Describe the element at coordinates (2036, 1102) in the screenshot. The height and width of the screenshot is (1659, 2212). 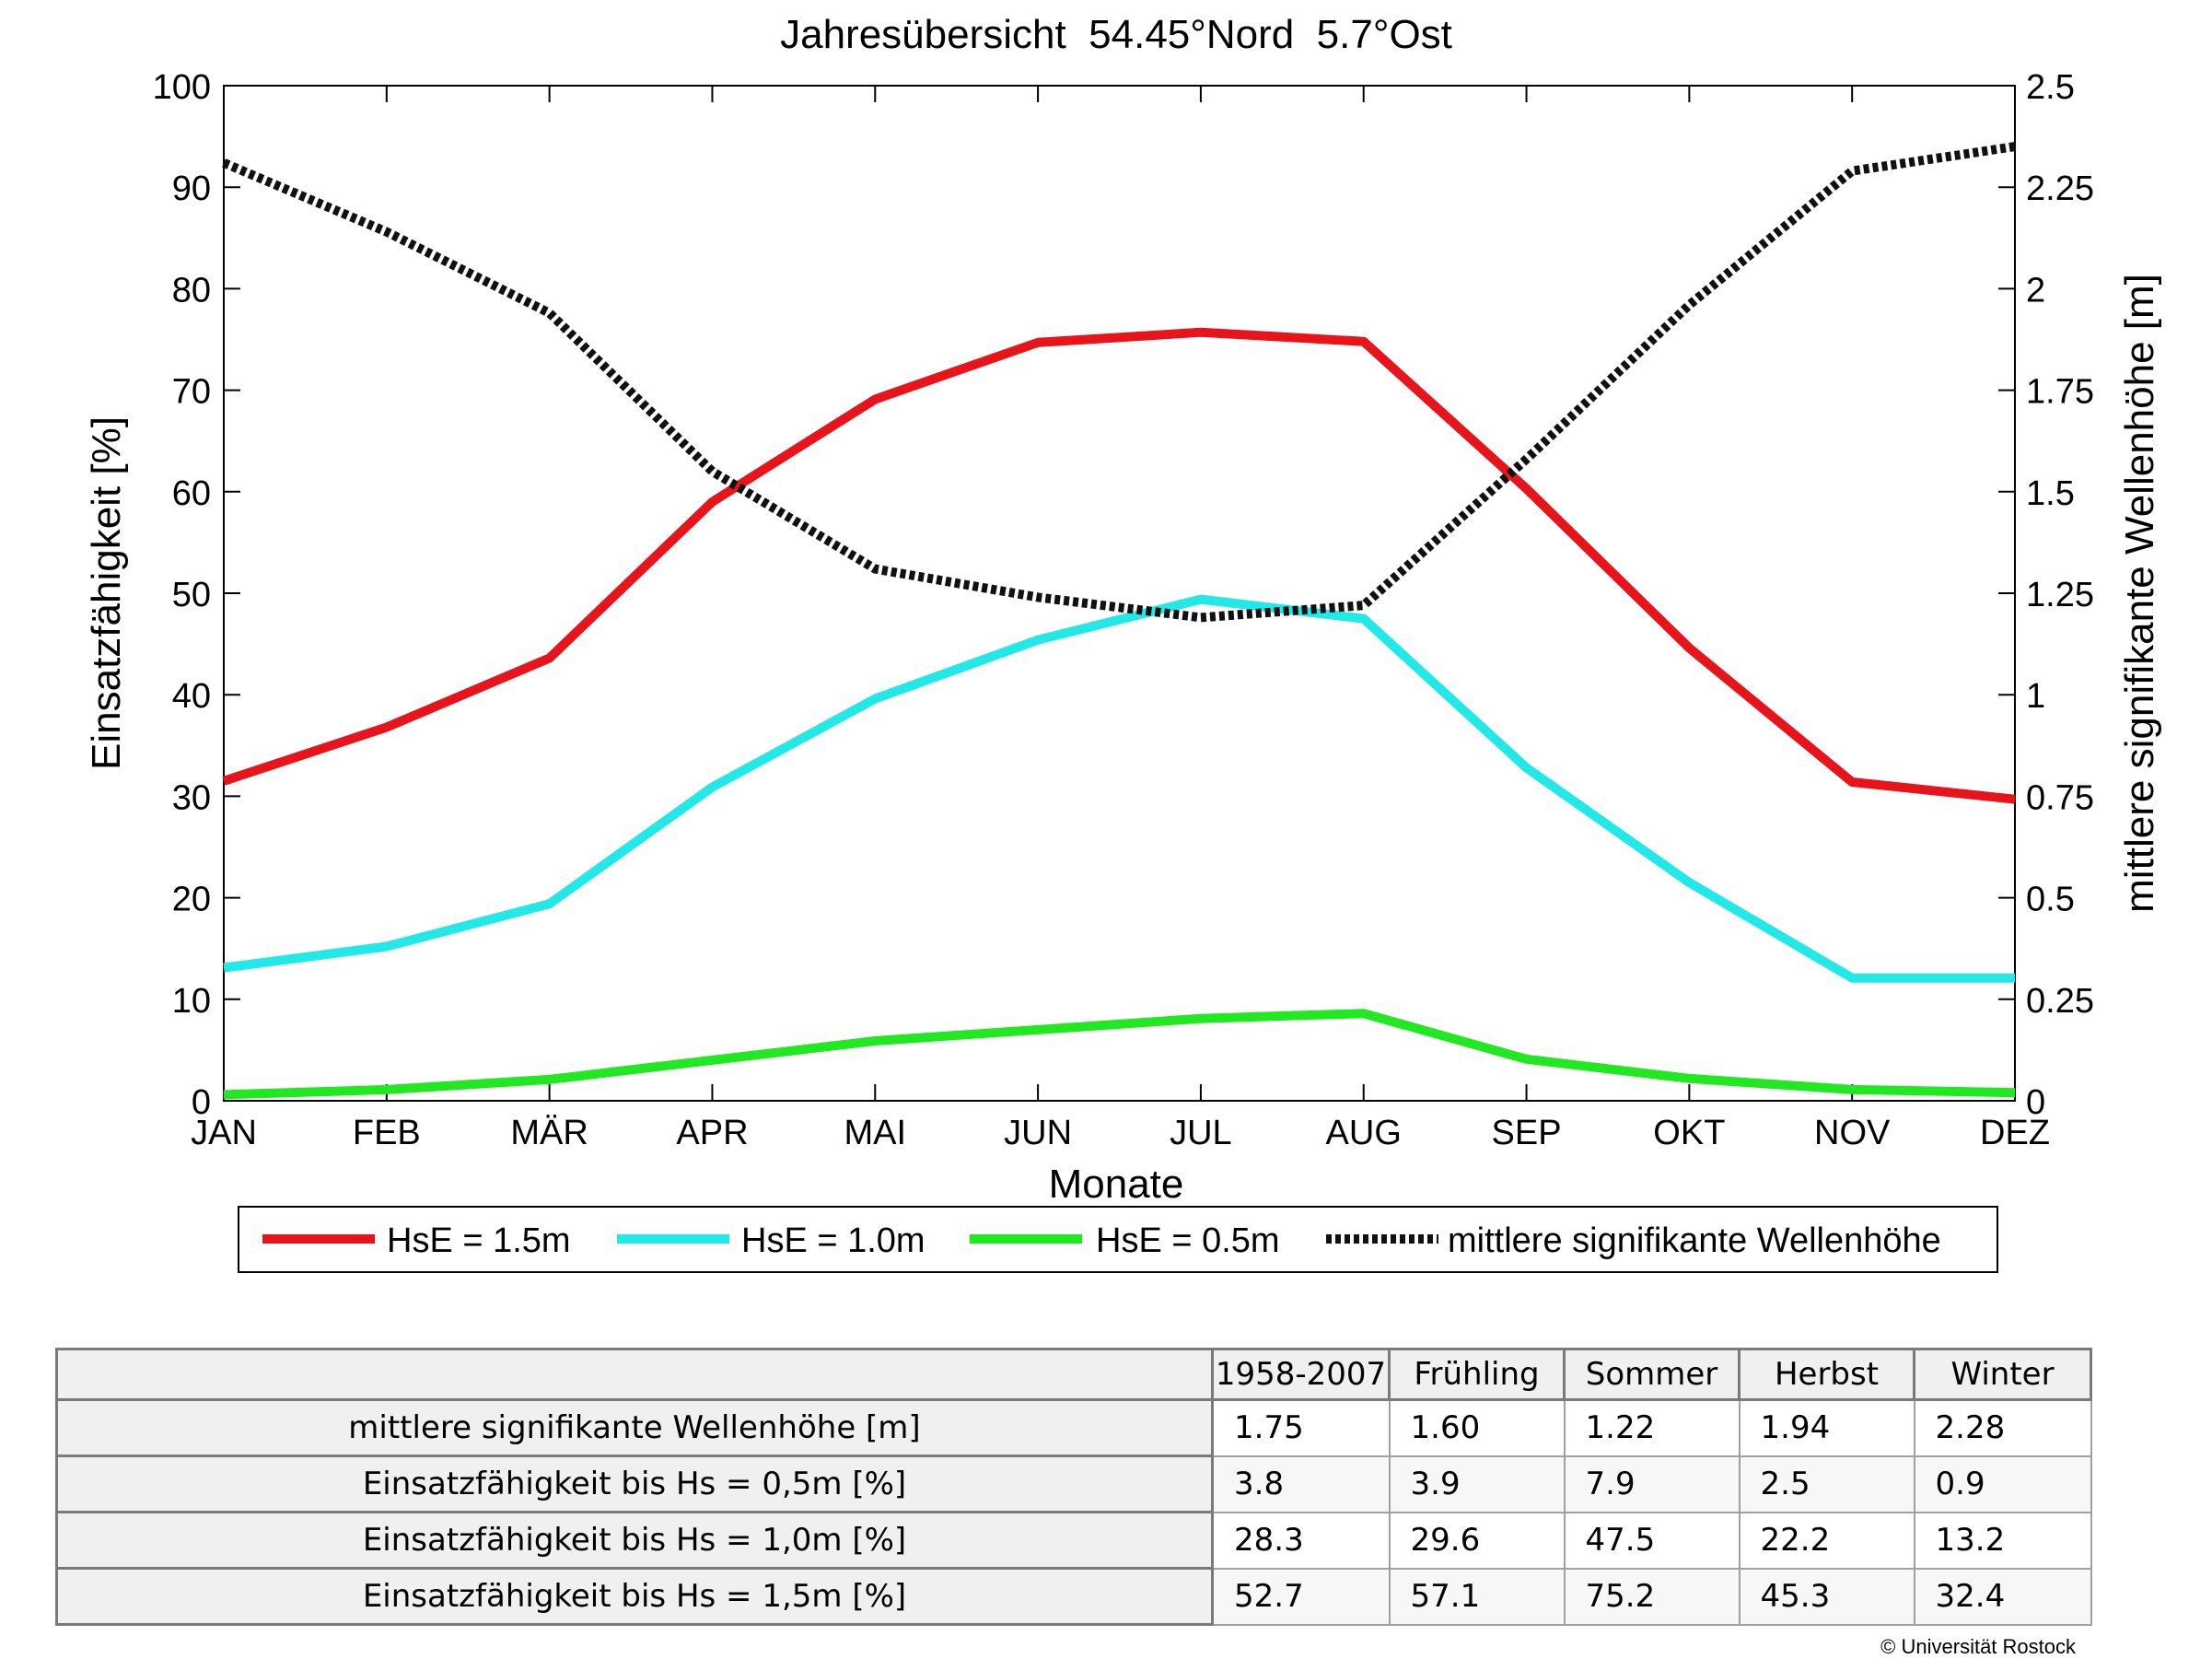
I see `y2-tick-label: 0` at that location.